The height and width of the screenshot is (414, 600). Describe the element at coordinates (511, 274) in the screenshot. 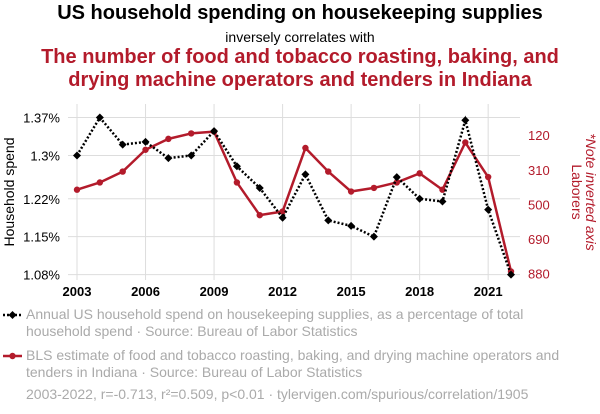

I see `series-1-point-2022` at that location.